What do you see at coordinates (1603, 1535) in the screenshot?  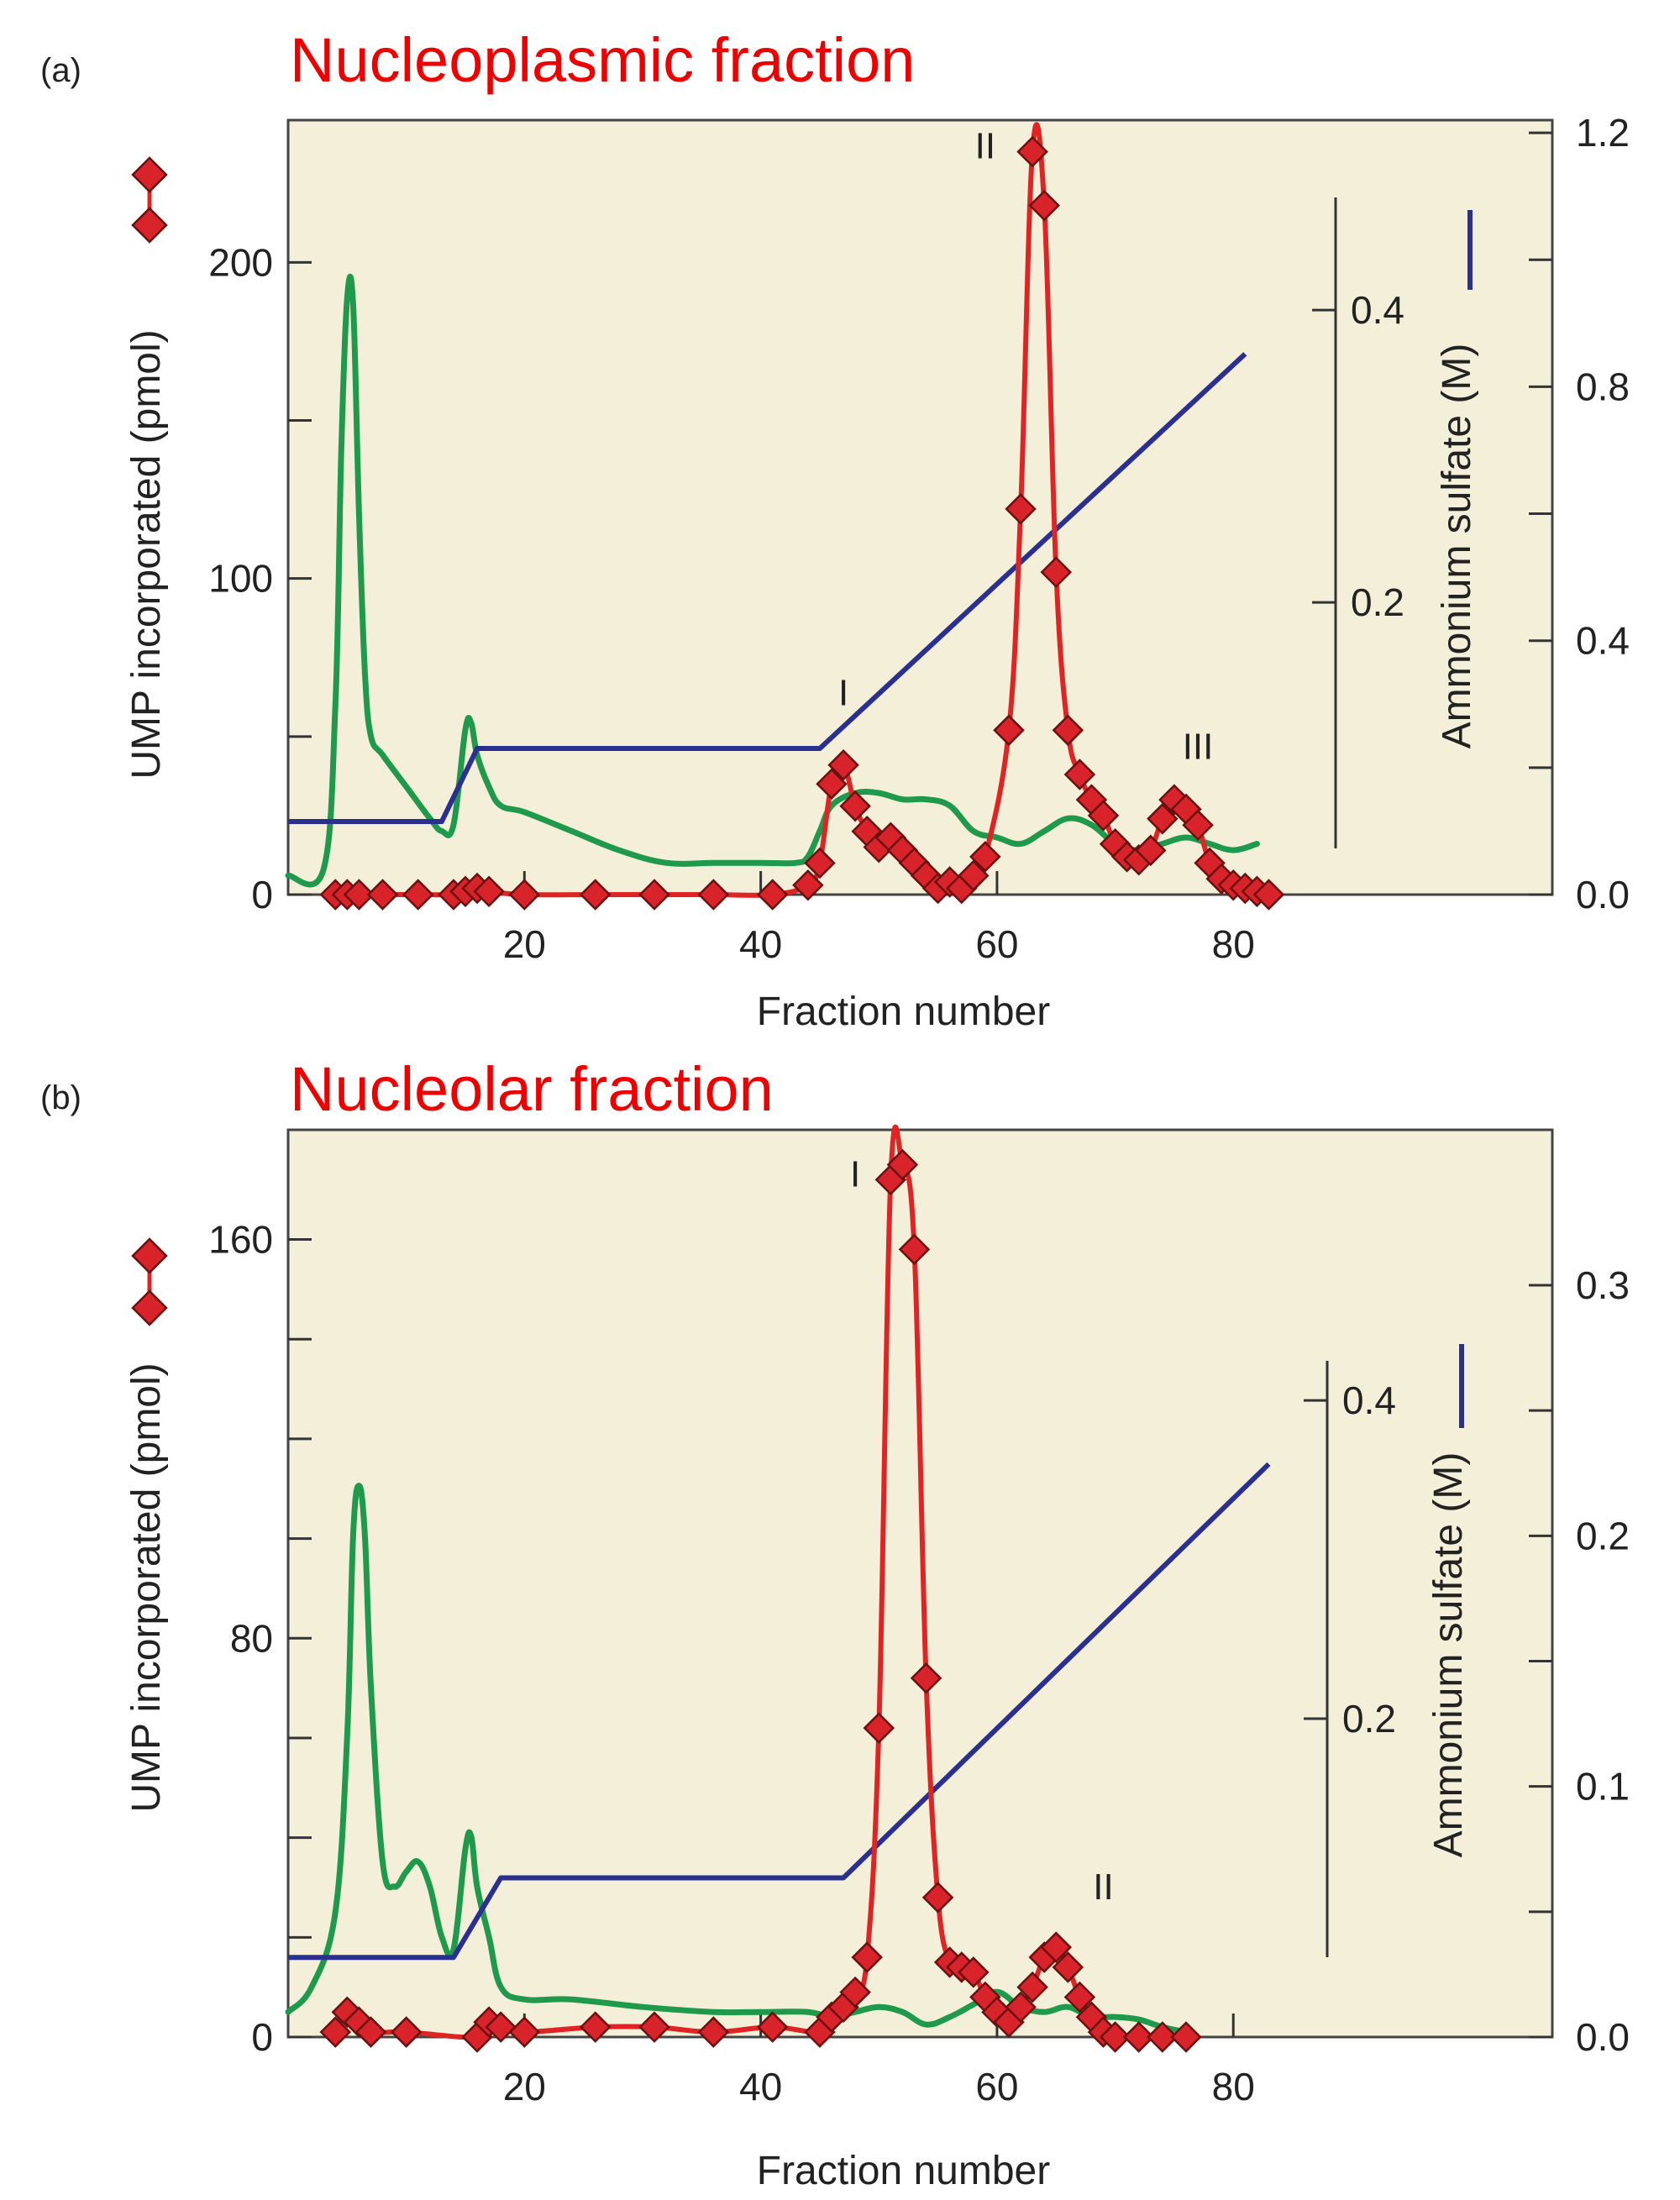 I see `y-right-tick-label: 0.2` at bounding box center [1603, 1535].